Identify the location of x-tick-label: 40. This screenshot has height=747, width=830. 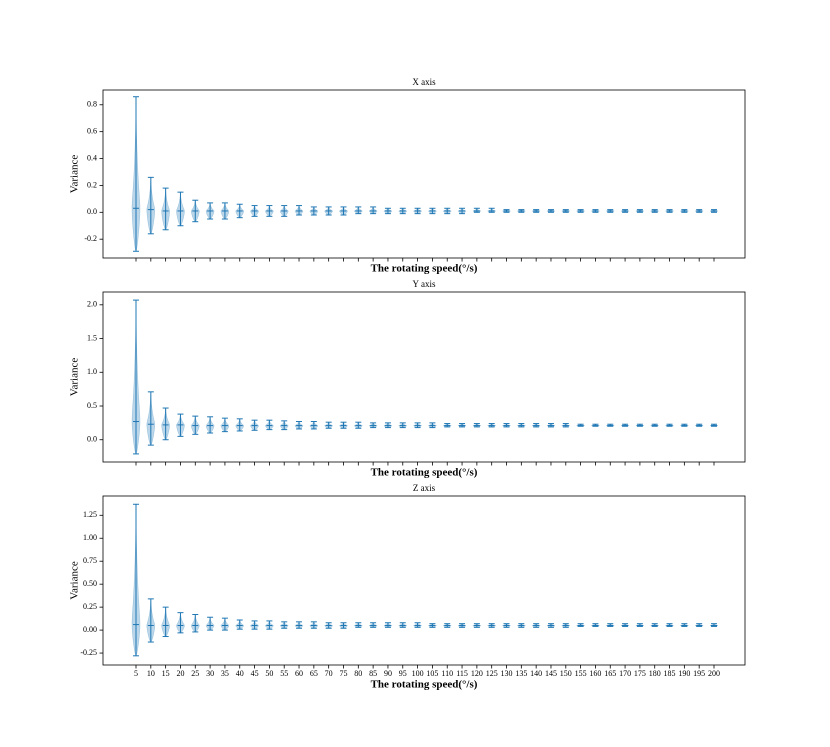
(240, 673).